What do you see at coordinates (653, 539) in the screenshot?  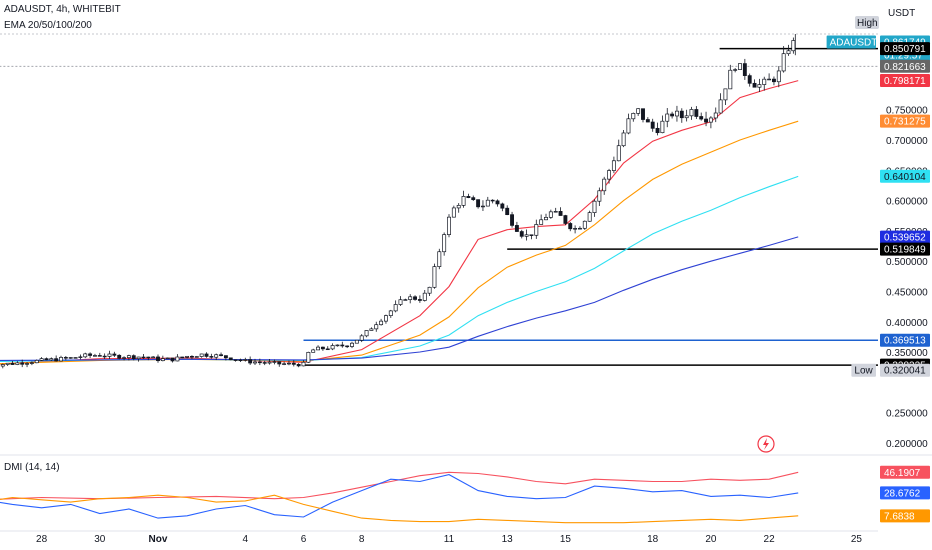 I see `time-tick-label: 18` at bounding box center [653, 539].